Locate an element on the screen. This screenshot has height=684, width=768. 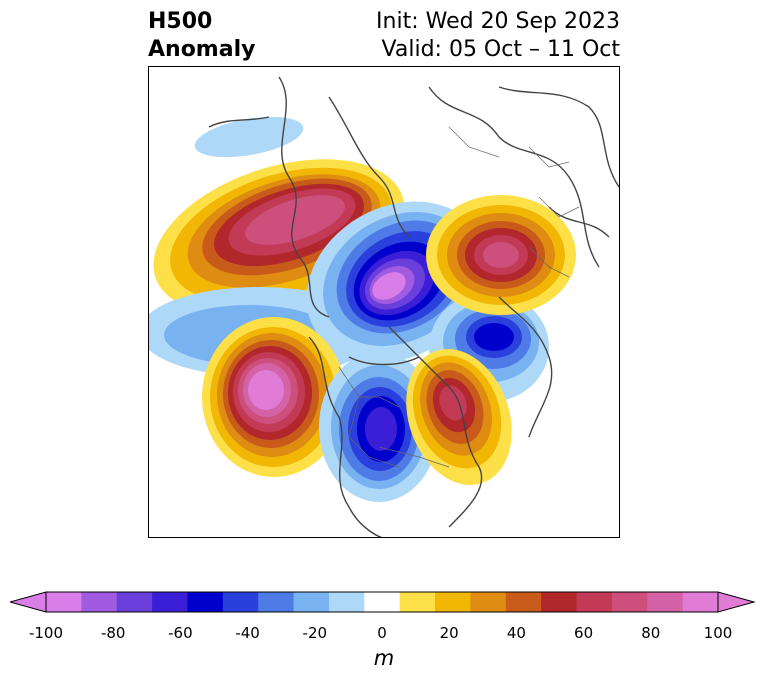
title-type: Anomaly is located at coordinates (202, 49).